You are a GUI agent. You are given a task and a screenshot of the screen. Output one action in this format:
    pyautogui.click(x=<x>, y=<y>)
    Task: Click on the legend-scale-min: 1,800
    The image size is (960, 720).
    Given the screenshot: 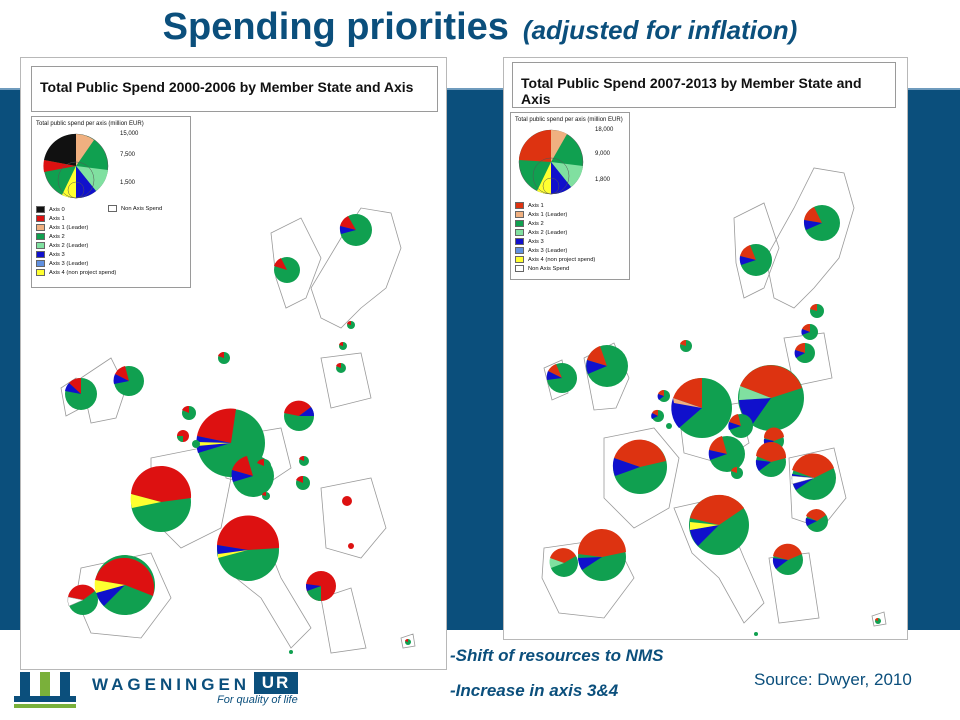 What is the action you would take?
    pyautogui.click(x=603, y=180)
    